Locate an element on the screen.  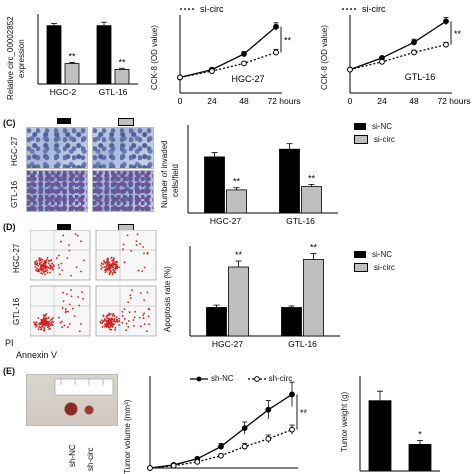
legend-d-label-nc: si-NC is located at coordinates (382, 254).